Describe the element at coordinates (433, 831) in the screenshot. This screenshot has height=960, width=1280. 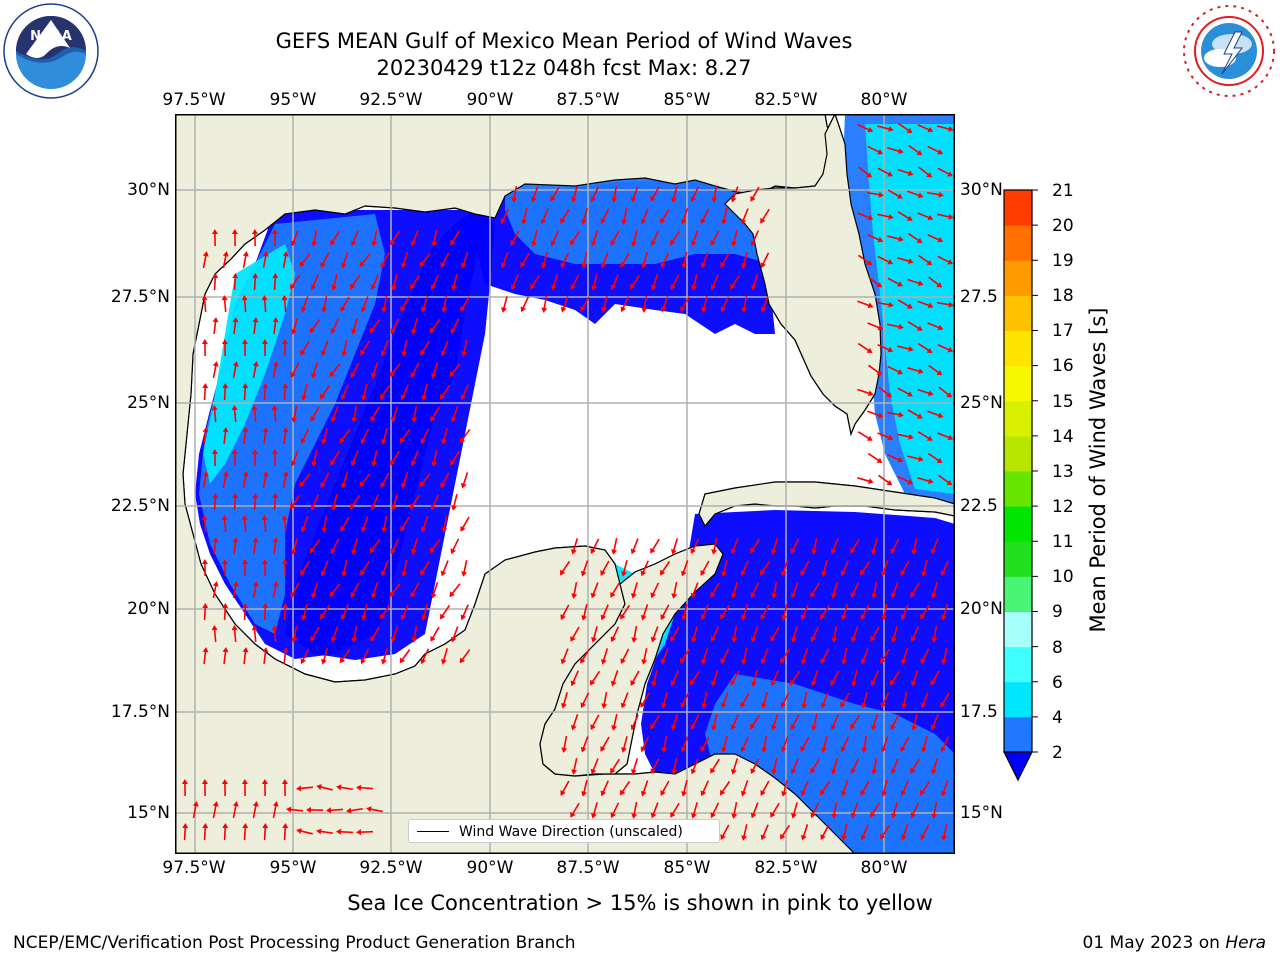
I see `legend-line-swatch` at that location.